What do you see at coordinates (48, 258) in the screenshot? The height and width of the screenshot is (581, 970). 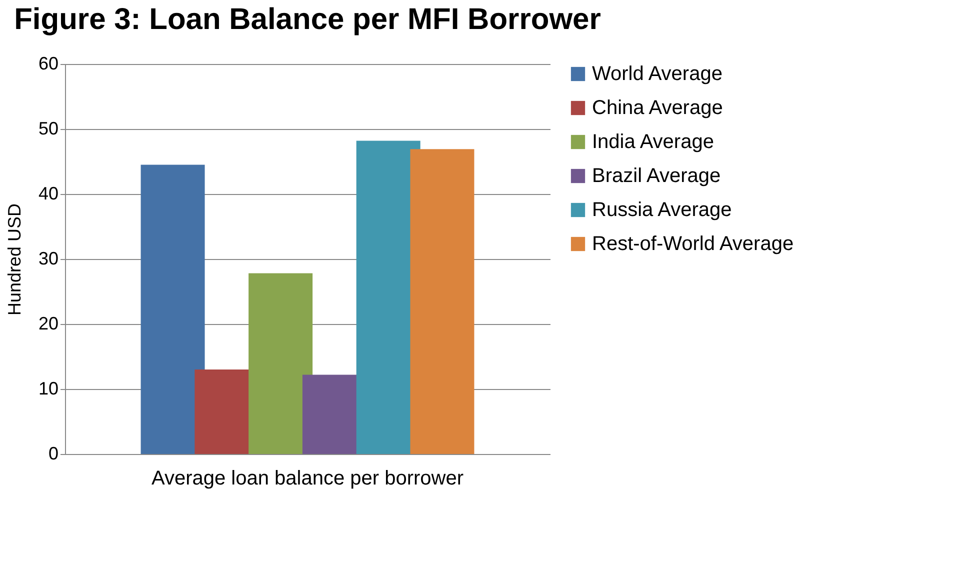 I see `y-tick-label: 30` at bounding box center [48, 258].